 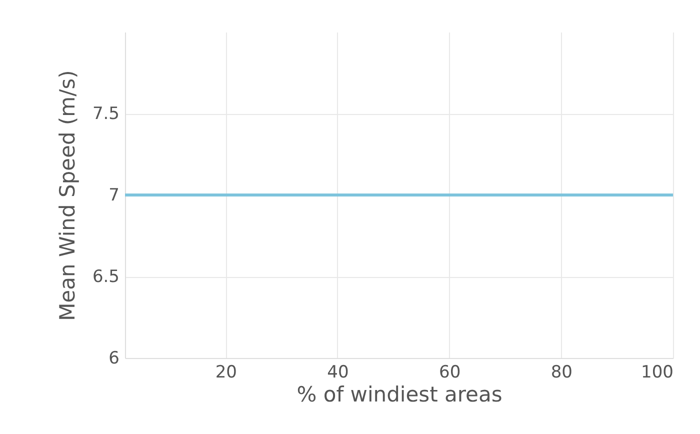 I want to click on y-tick-label: 7.5, so click(x=106, y=114).